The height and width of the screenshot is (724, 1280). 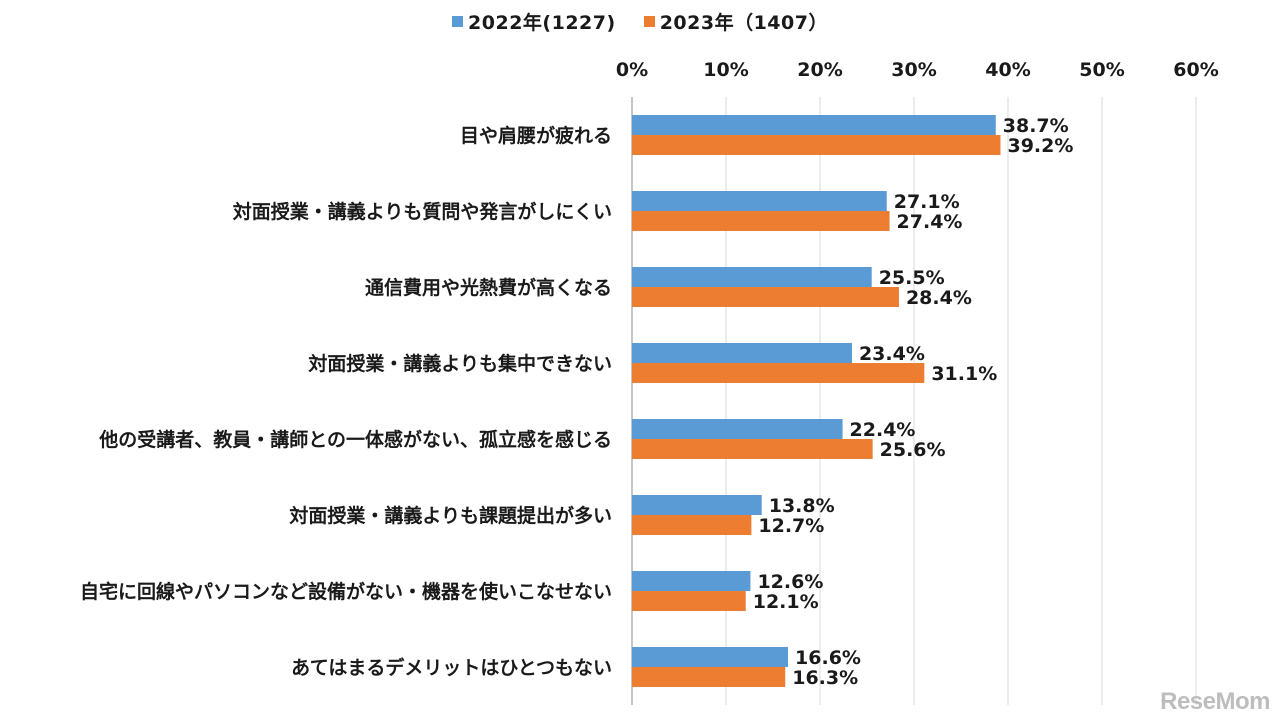 What do you see at coordinates (1215, 701) in the screenshot?
I see `watermark-logo: ReseMom` at bounding box center [1215, 701].